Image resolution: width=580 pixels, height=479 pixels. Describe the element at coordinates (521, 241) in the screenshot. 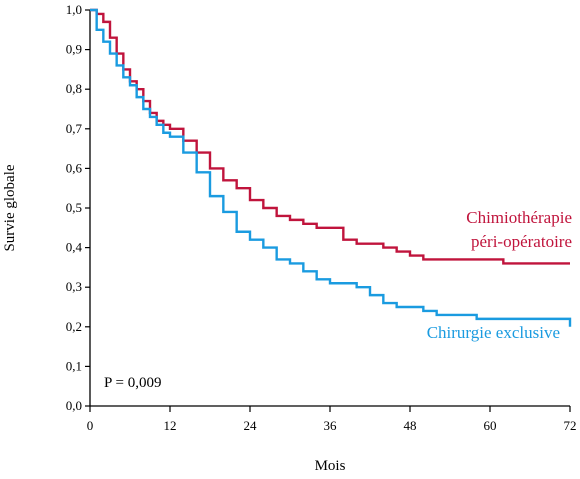

I see `series-label-chimio-line-2: péri-opératoire` at that location.